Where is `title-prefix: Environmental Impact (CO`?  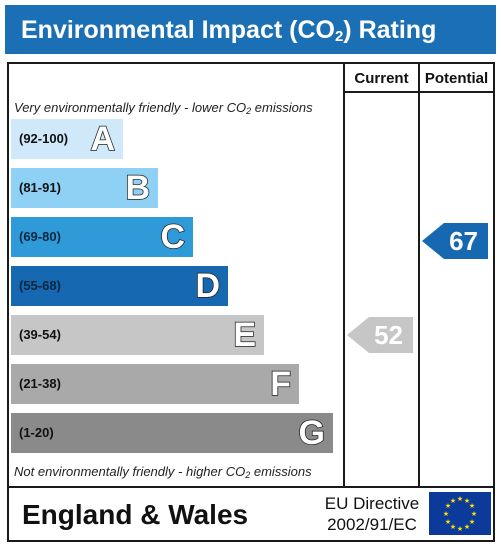
title-prefix: Environmental Impact (CO is located at coordinates (178, 30).